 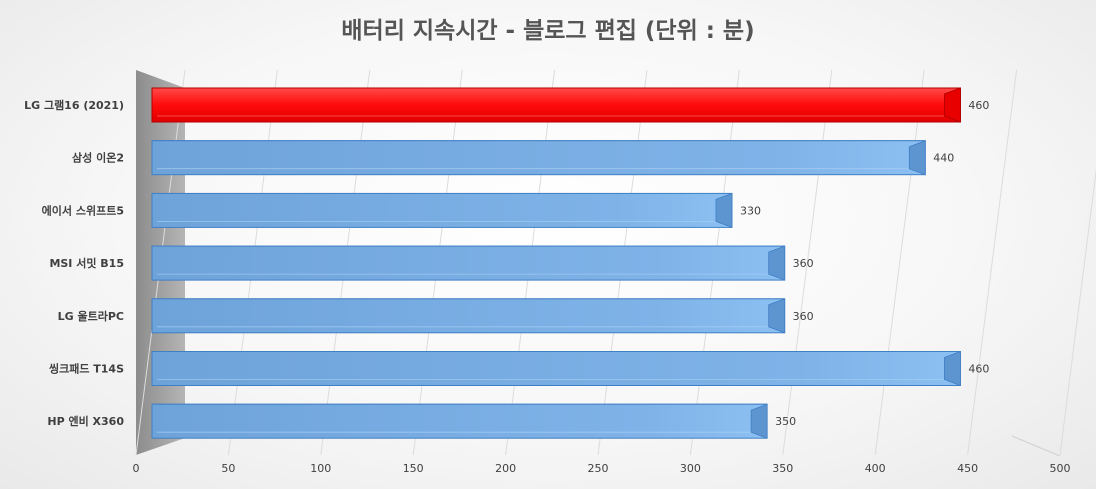 I want to click on x-axis-ticks: 0 50 100 150 200 250 300 350 400 450 500, so click(x=602, y=468).